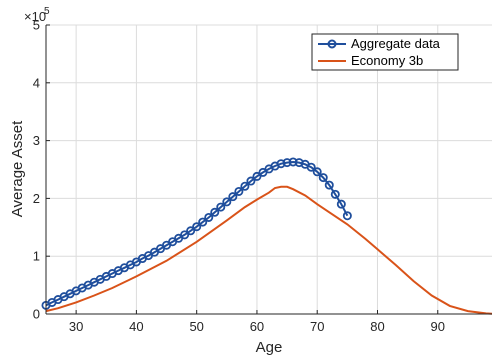  Describe the element at coordinates (76, 326) in the screenshot. I see `x-tick-label: 30` at that location.